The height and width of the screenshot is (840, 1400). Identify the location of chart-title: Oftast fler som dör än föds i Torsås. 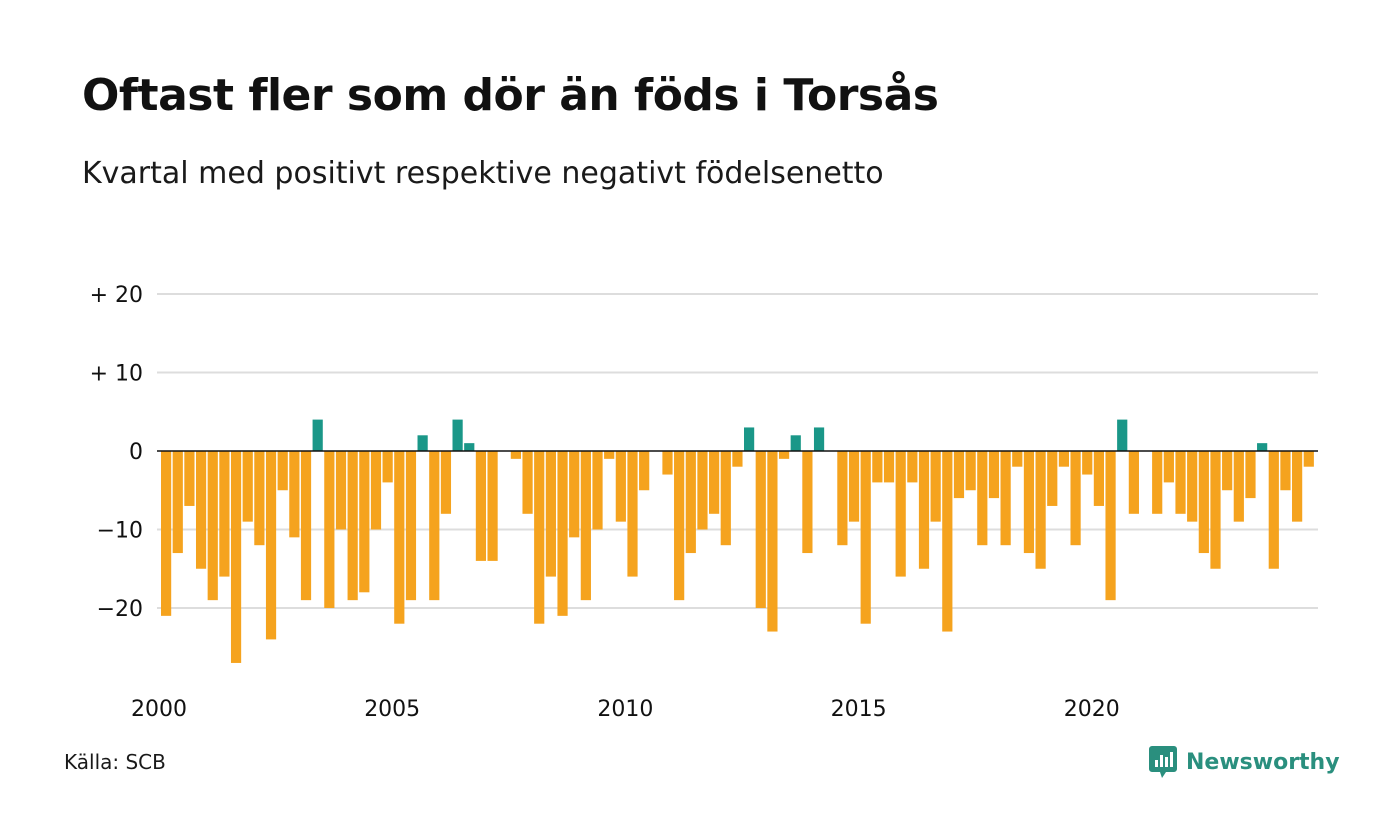
(510, 95).